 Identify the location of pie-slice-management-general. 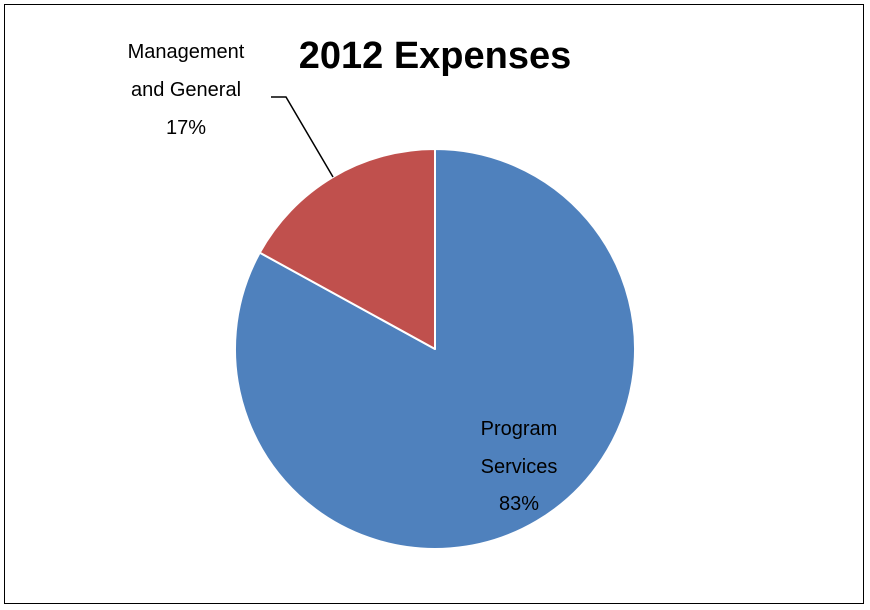
(347, 249).